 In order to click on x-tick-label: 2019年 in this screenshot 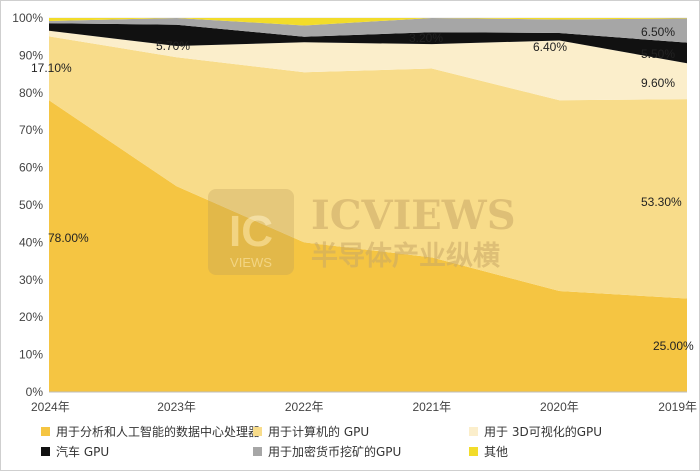, I will do `click(677, 407)`.